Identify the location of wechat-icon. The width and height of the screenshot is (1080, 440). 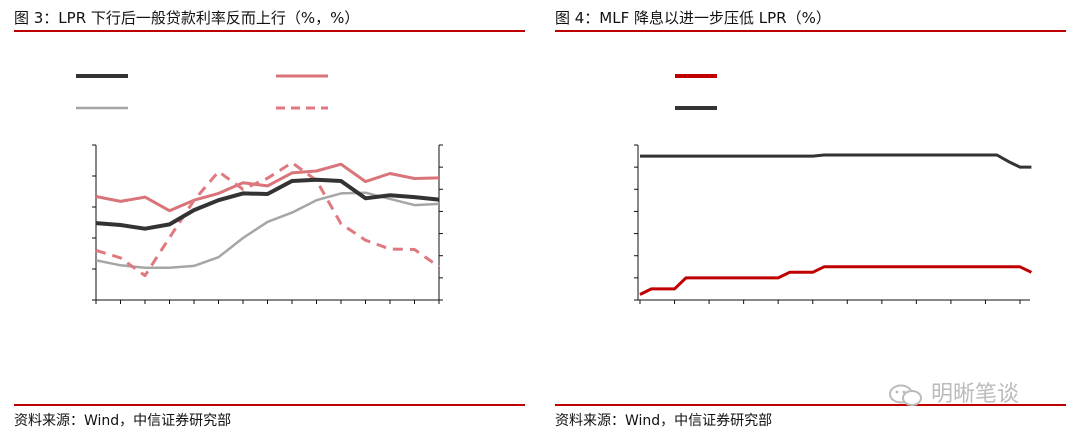
(905, 395).